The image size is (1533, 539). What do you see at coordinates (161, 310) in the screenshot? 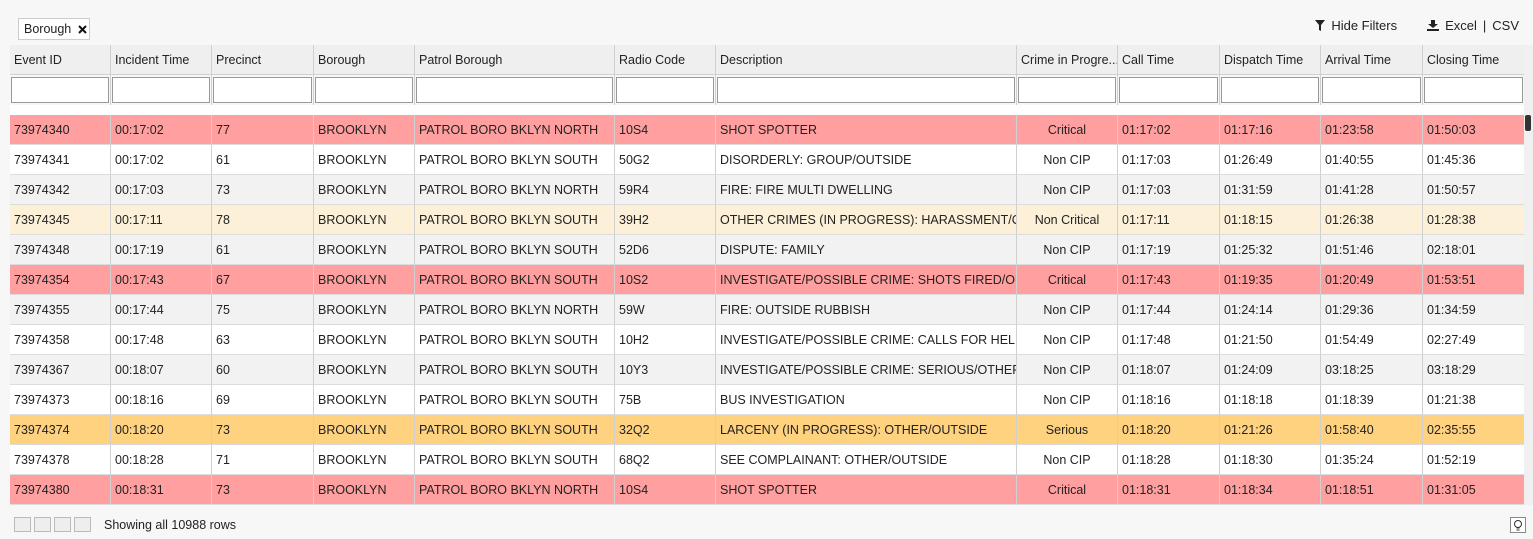
I see `table-cell: 00:17:44` at bounding box center [161, 310].